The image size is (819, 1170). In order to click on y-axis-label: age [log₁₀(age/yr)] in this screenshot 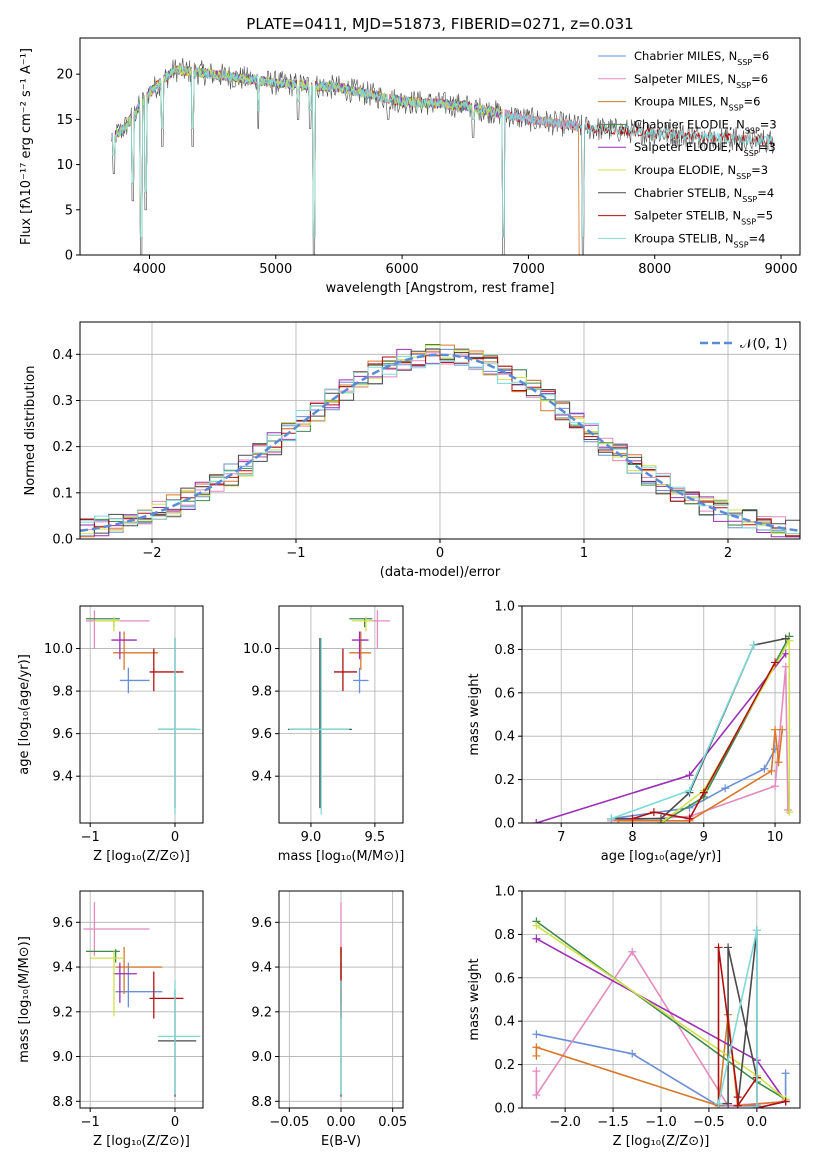, I will do `click(24, 714)`.